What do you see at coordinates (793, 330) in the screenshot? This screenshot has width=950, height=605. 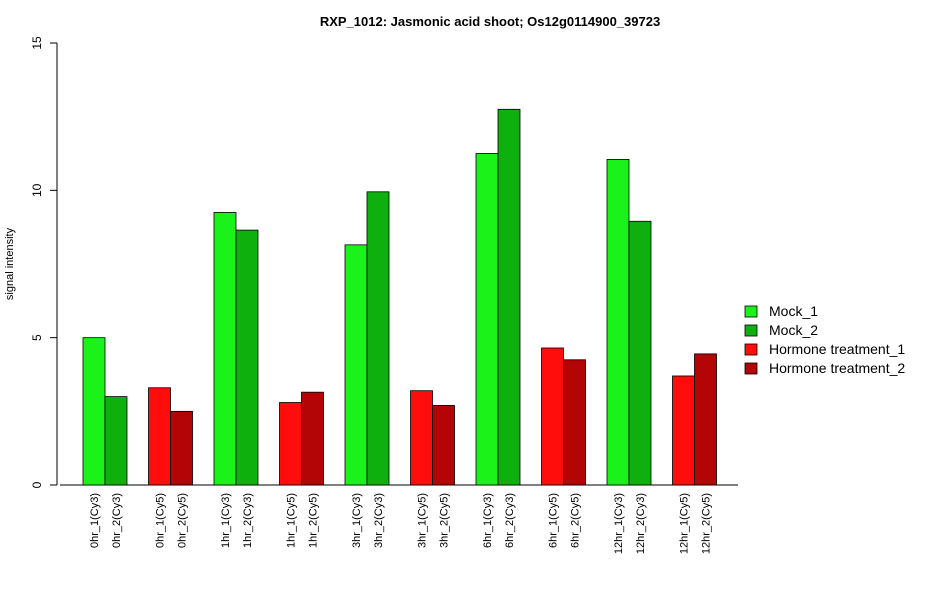 I see `legend-label: Mock_2` at bounding box center [793, 330].